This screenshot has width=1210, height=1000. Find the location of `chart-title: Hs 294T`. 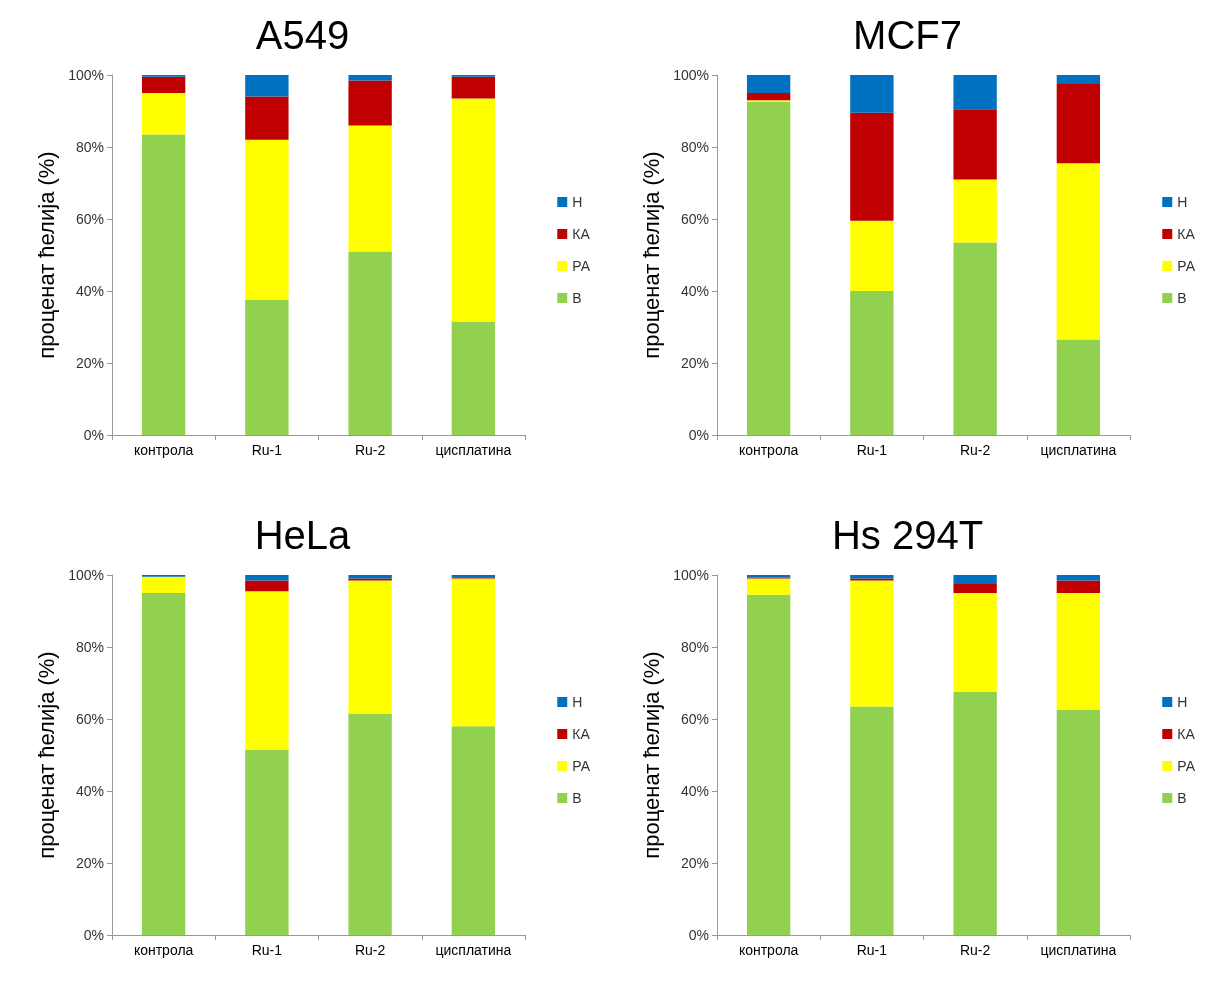

chart-title: Hs 294T is located at coordinates (907, 535).